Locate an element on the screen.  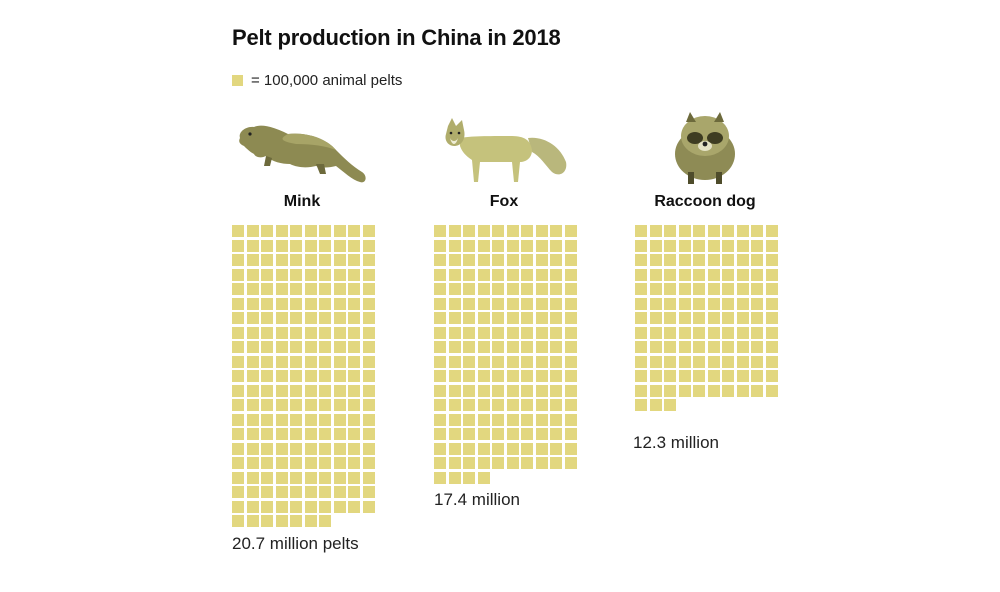
raccoon-dog-icon is located at coordinates (705, 148).